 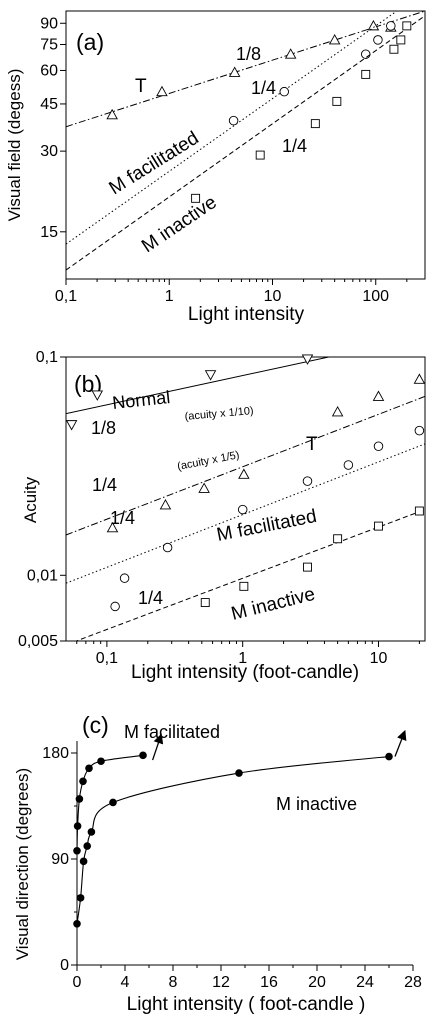 What do you see at coordinates (179, 224) in the screenshot?
I see `panel-a-mi-series-label: M inactive` at bounding box center [179, 224].